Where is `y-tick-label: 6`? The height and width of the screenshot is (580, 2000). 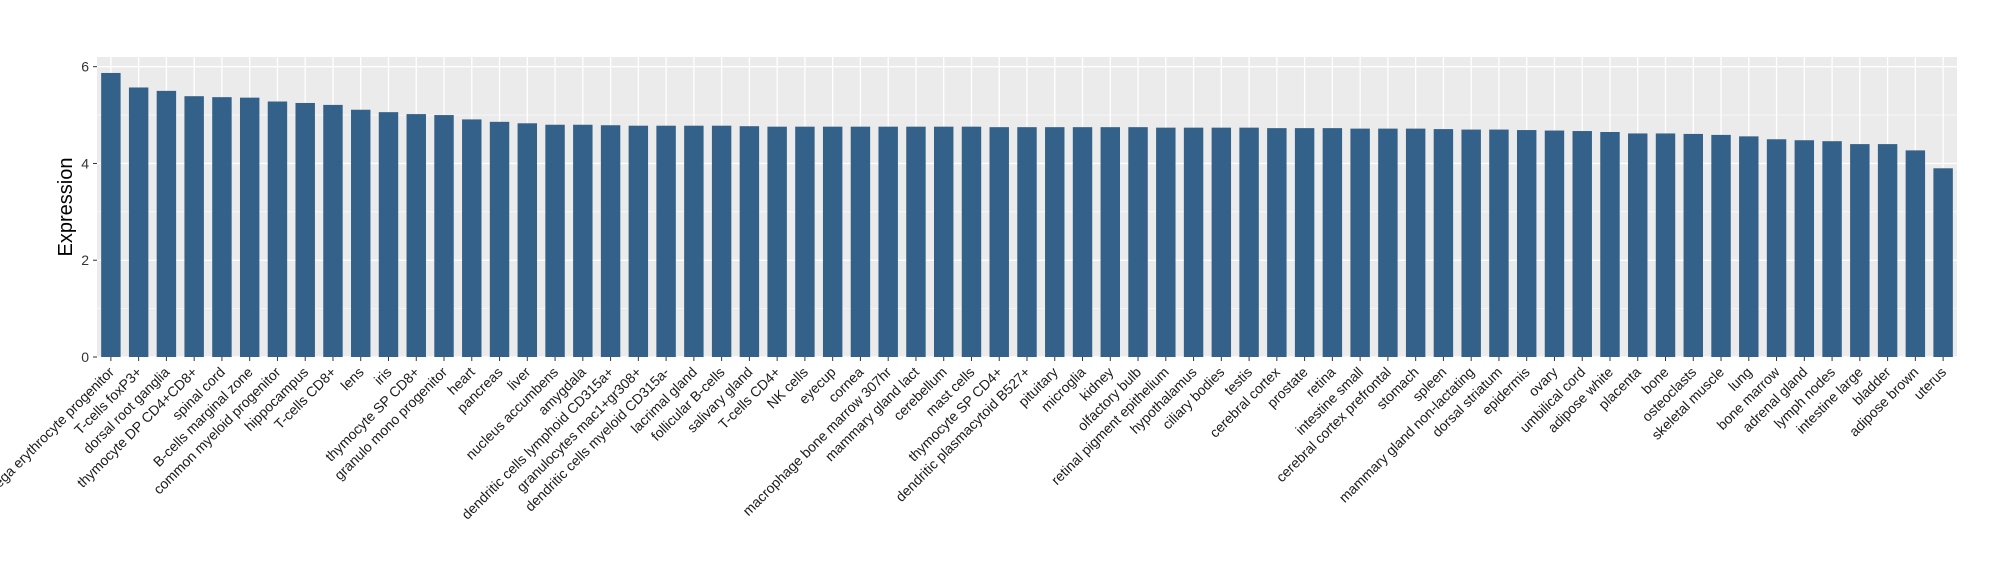
y-tick-label: 6 is located at coordinates (85, 67).